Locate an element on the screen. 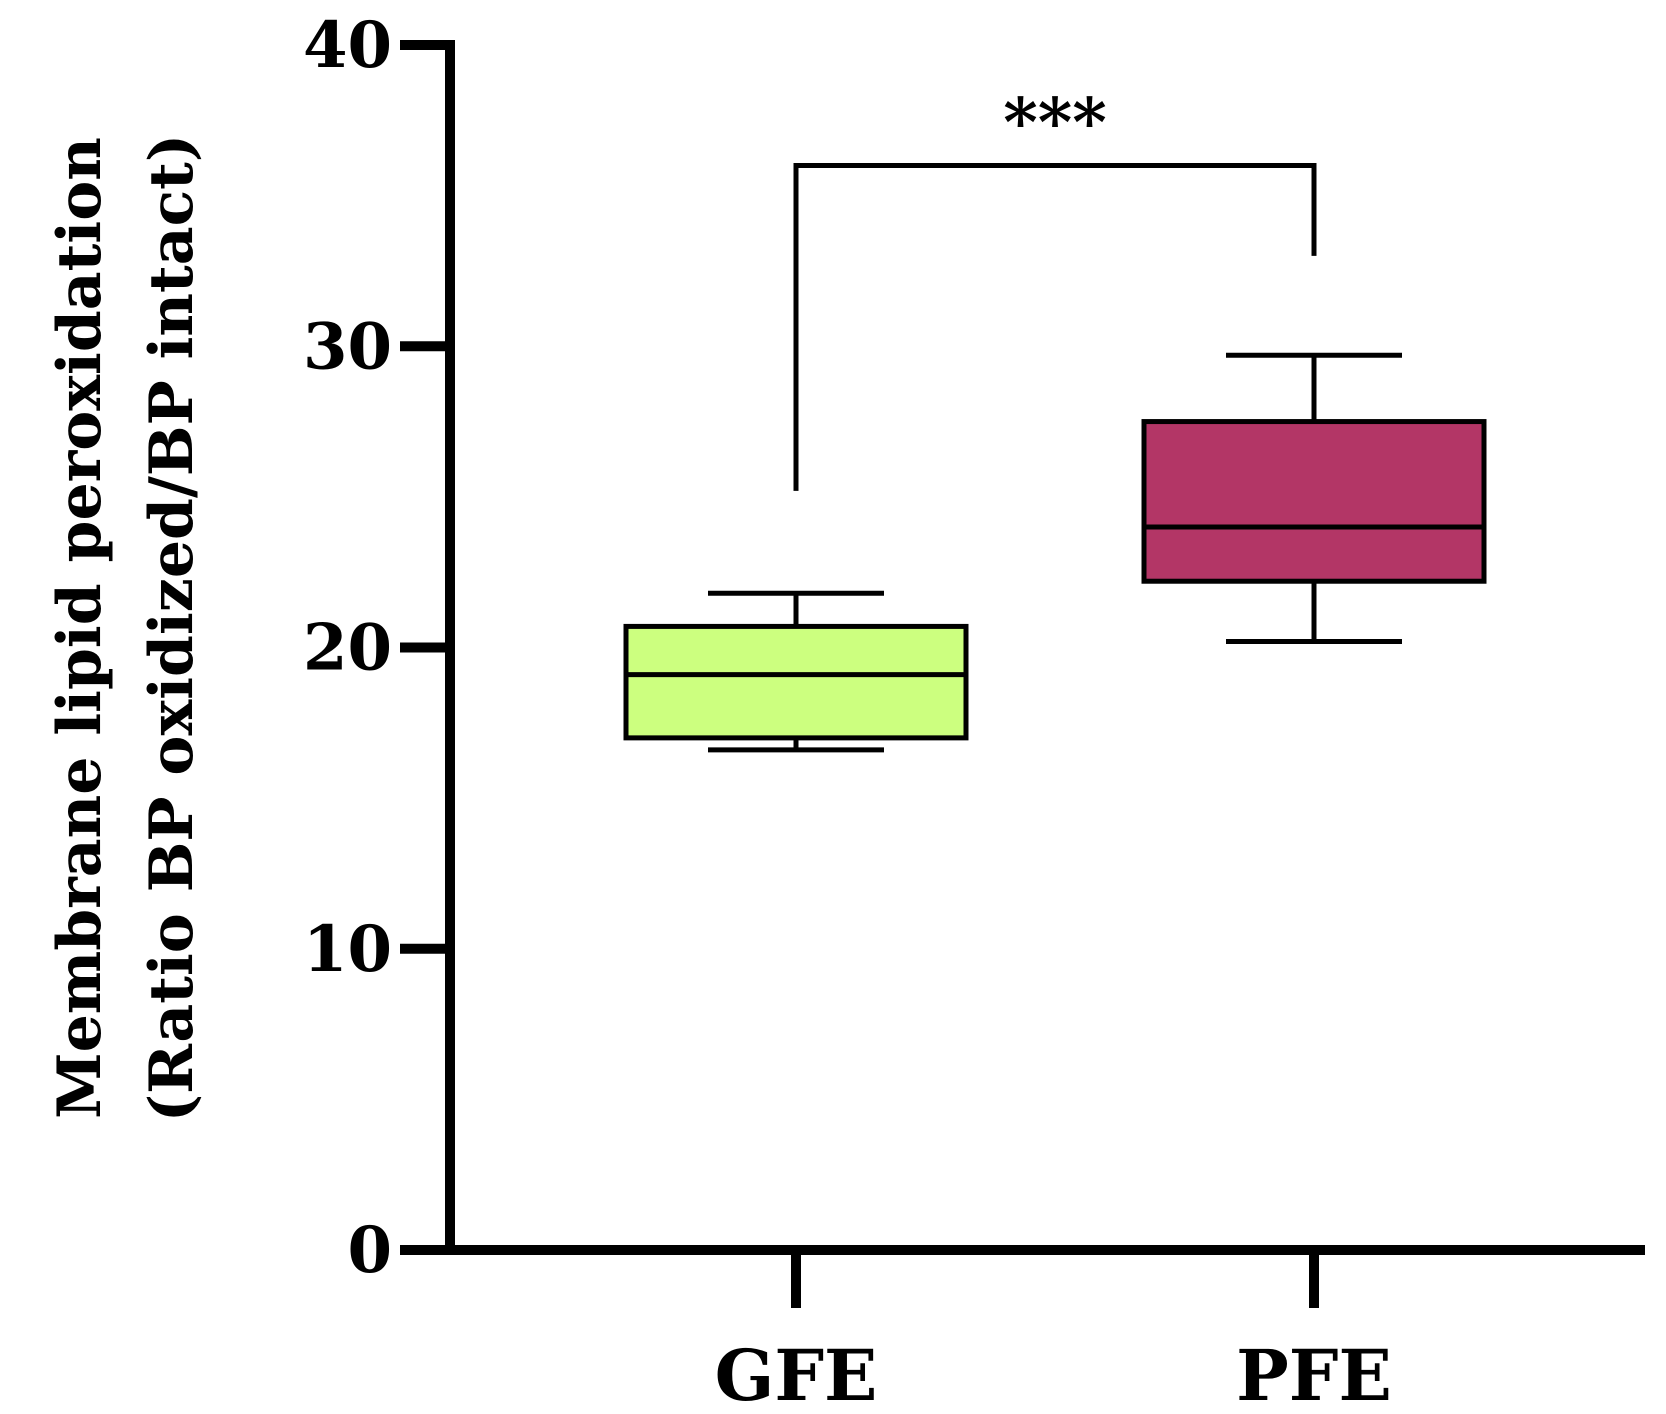 Image resolution: width=1666 pixels, height=1414 pixels. y-tick-label: 20 is located at coordinates (347, 648).